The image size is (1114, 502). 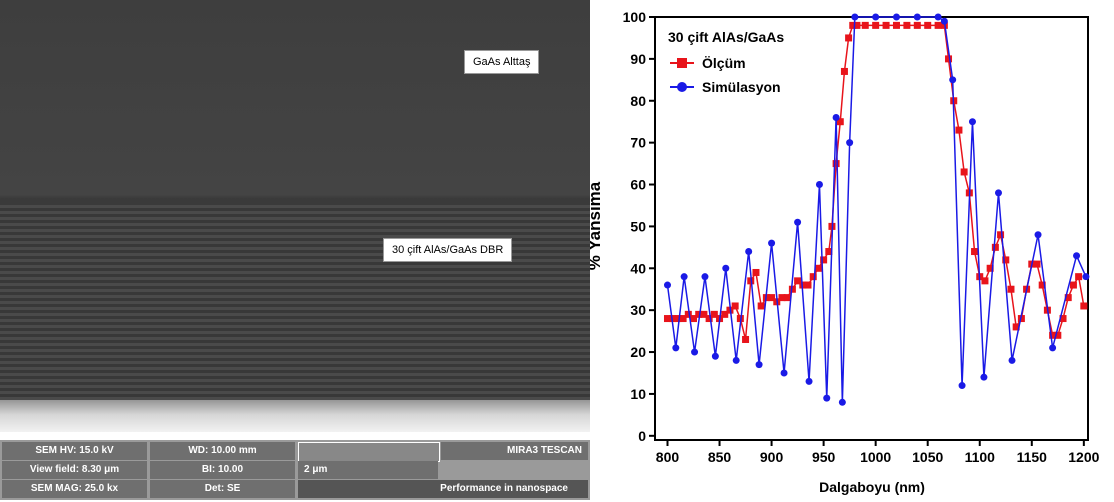 What do you see at coordinates (1083, 457) in the screenshot?
I see `x-tick-label: 1200` at bounding box center [1083, 457].